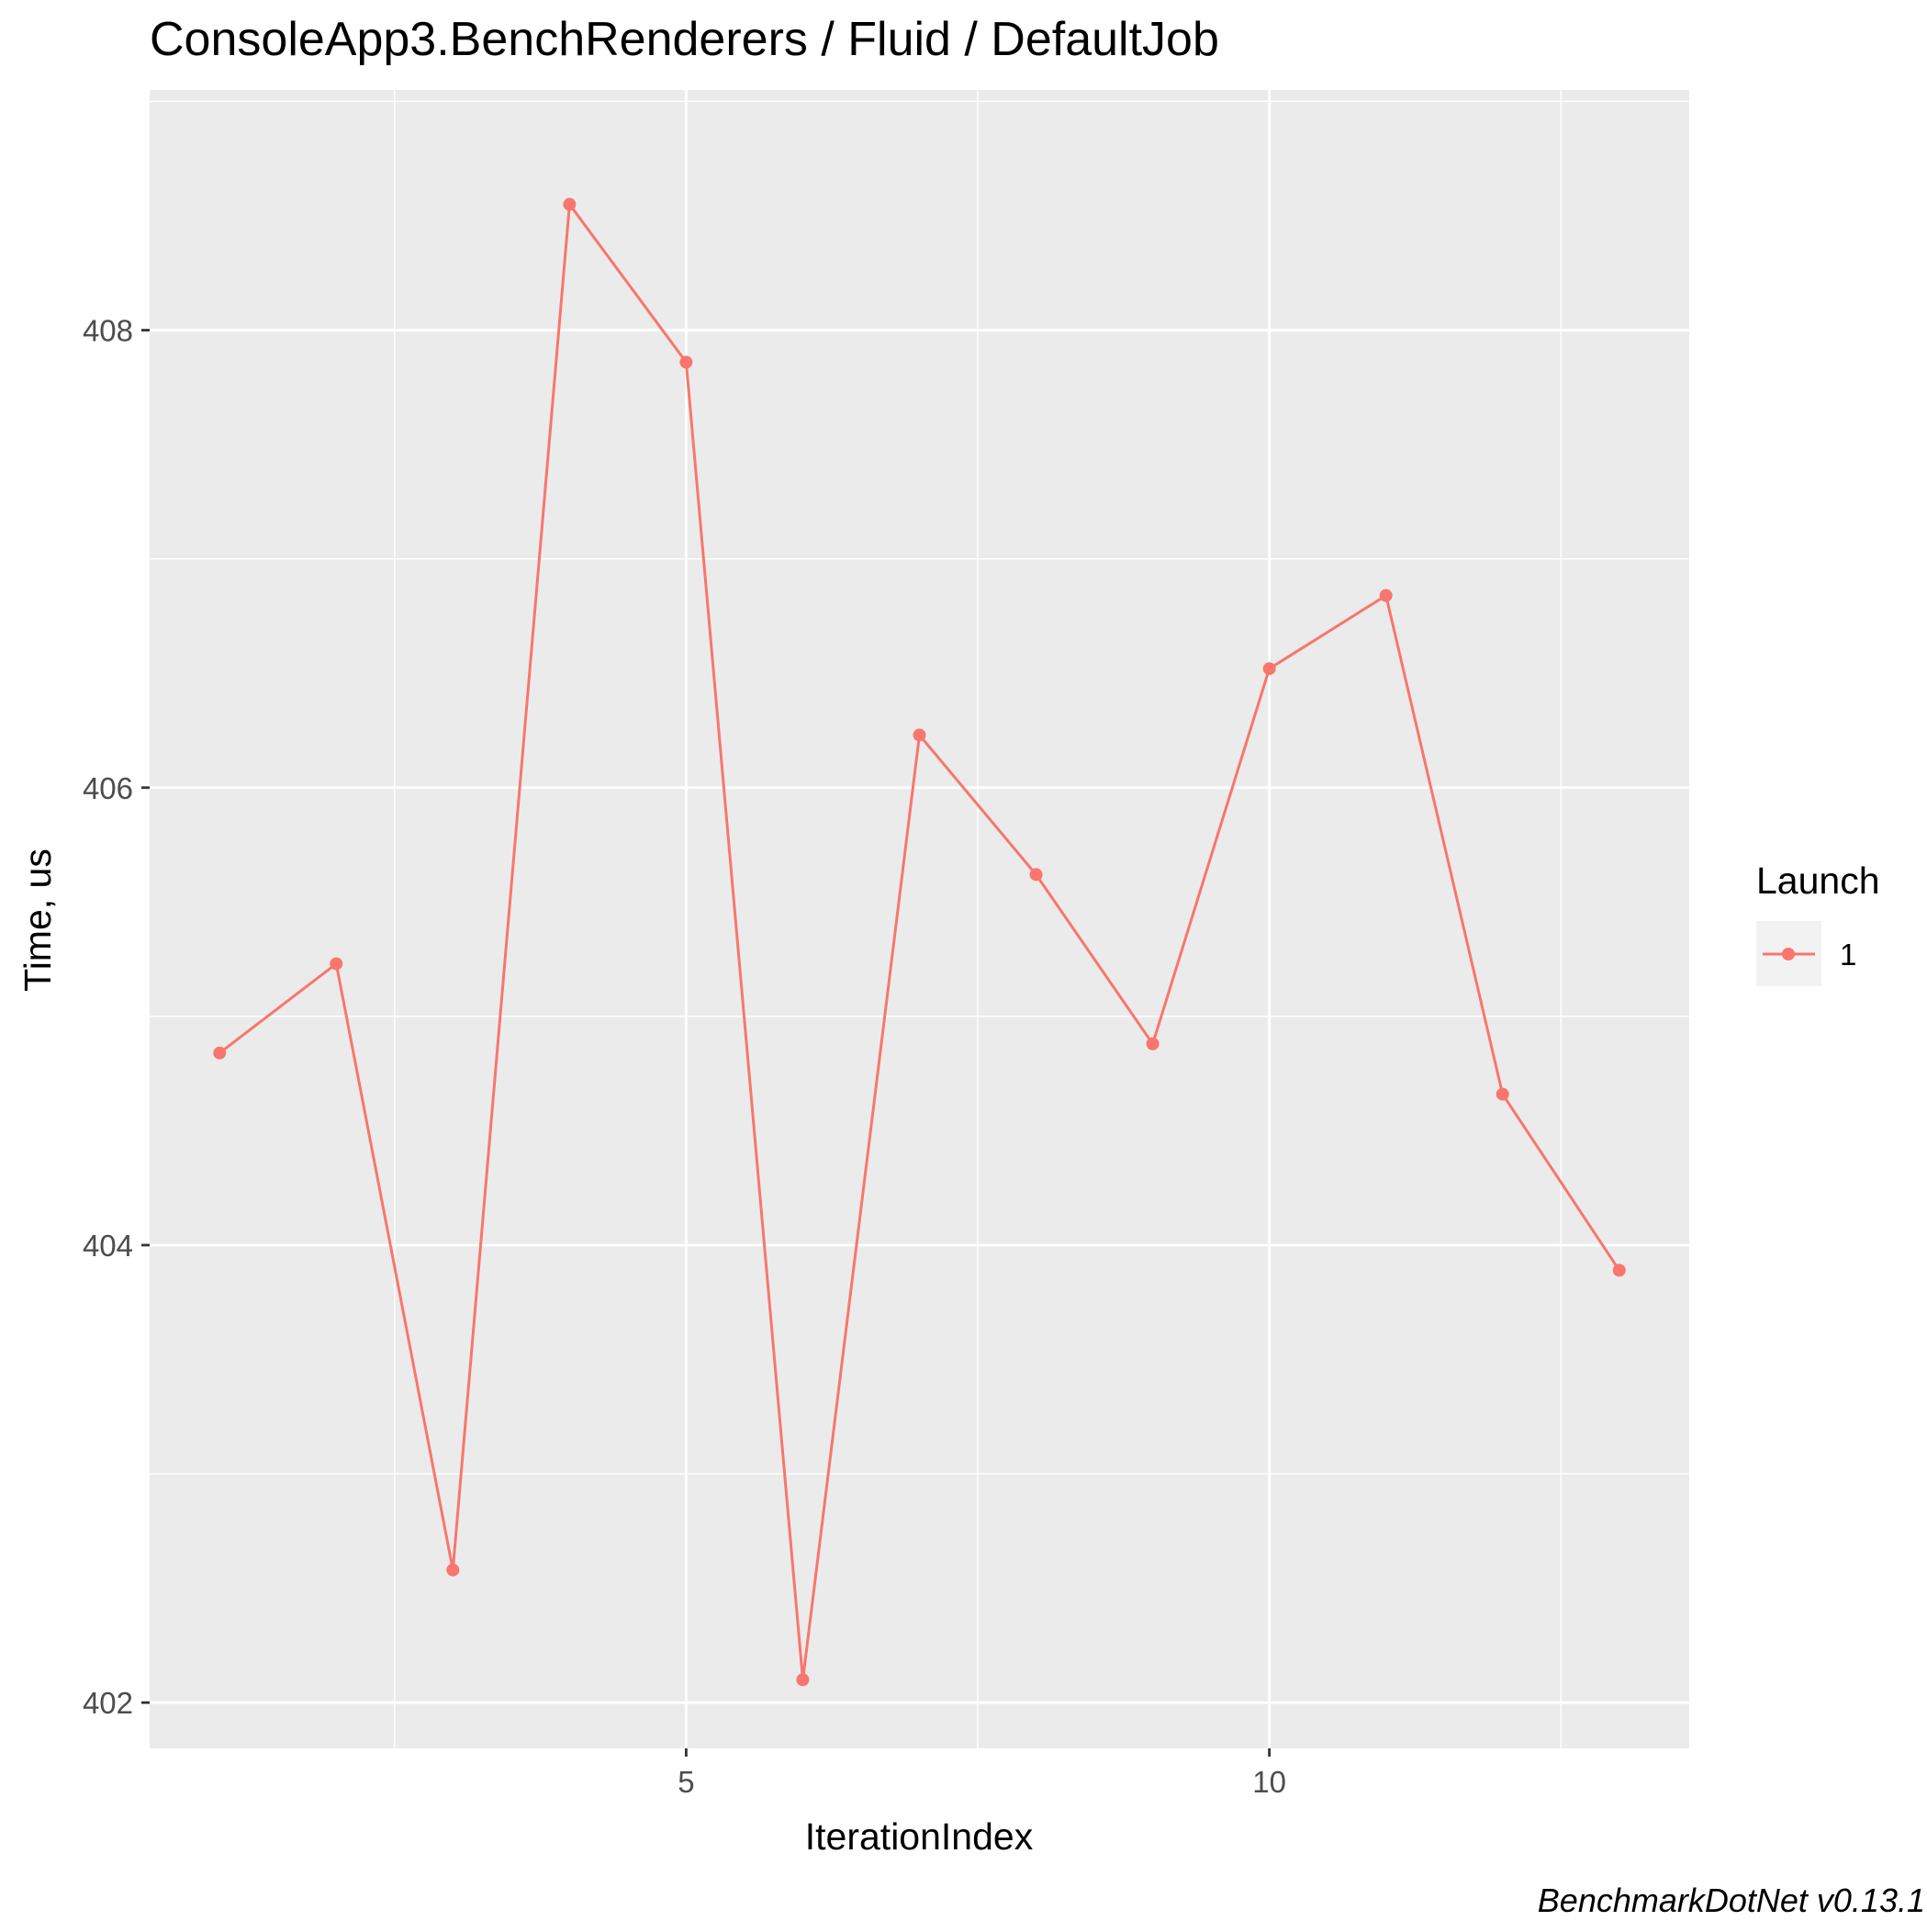 The height and width of the screenshot is (1932, 1927). Describe the element at coordinates (1818, 880) in the screenshot. I see `legend-title: Launch` at that location.